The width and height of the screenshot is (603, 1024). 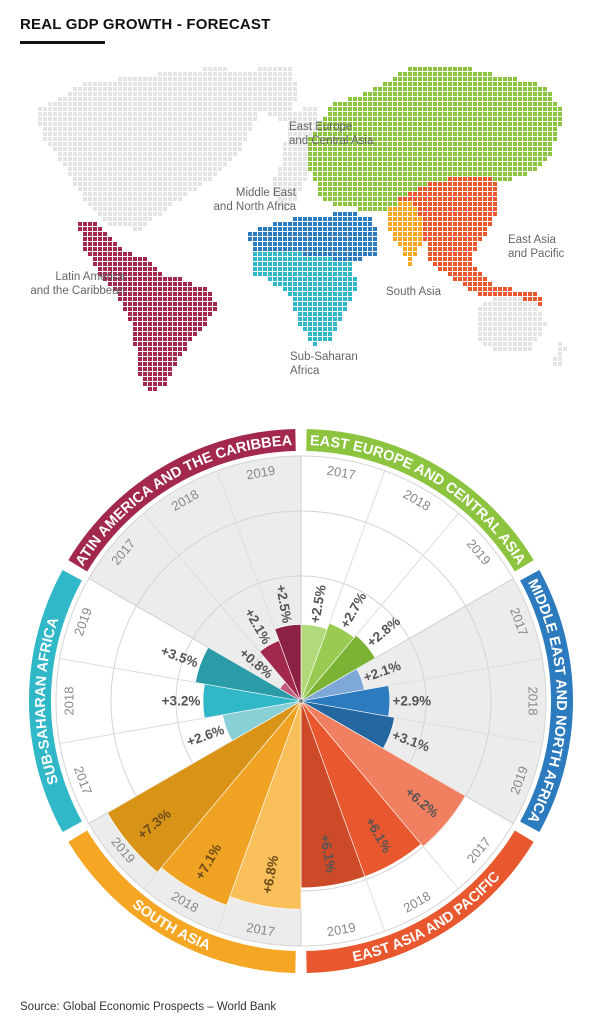 What do you see at coordinates (77, 284) in the screenshot?
I see `map-label-lac: Latin America and the Caribbean` at bounding box center [77, 284].